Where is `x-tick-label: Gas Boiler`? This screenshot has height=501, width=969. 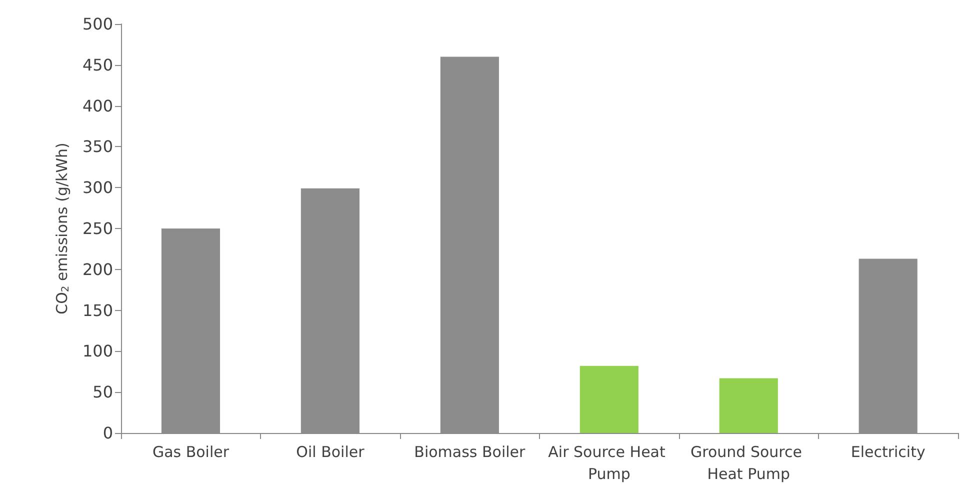 x-tick-label: Gas Boiler is located at coordinates (191, 452).